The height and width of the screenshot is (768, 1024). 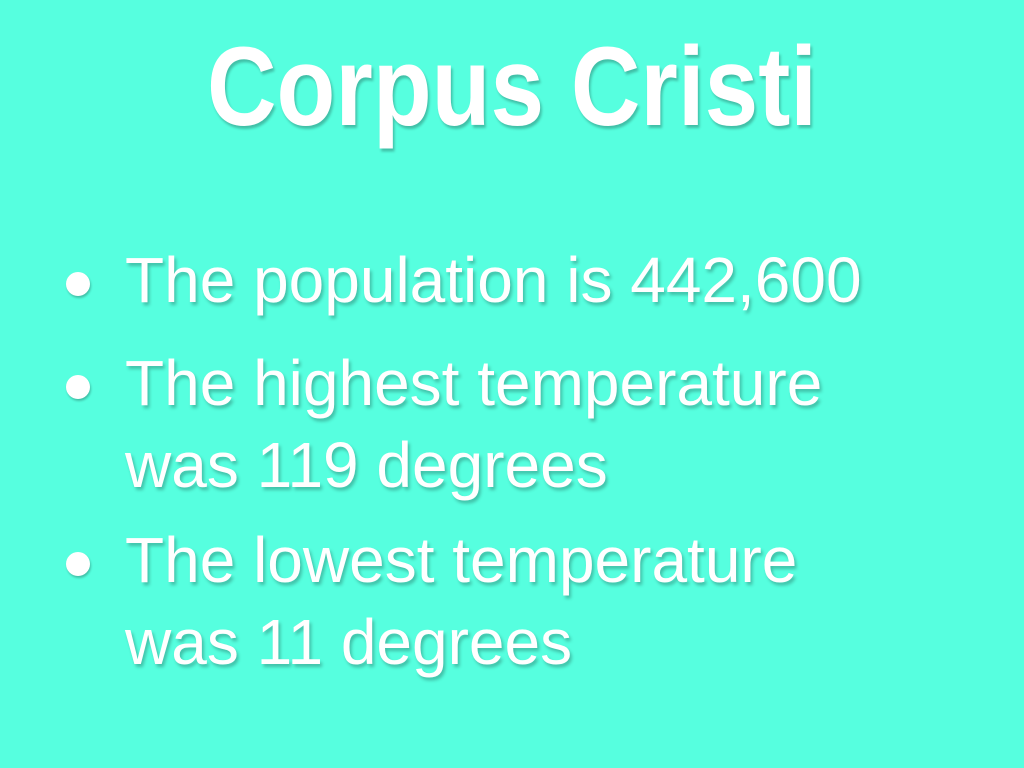 What do you see at coordinates (461, 560) in the screenshot?
I see `bullet-text: The lowest temperature` at bounding box center [461, 560].